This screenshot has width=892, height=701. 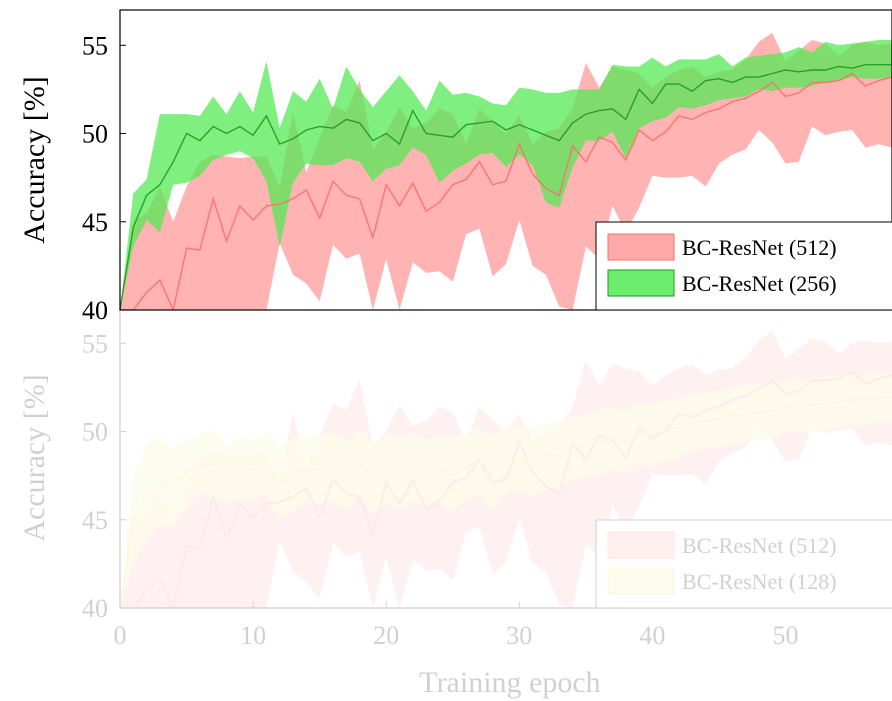 What do you see at coordinates (519, 635) in the screenshot?
I see `x-tick-label: 30` at bounding box center [519, 635].